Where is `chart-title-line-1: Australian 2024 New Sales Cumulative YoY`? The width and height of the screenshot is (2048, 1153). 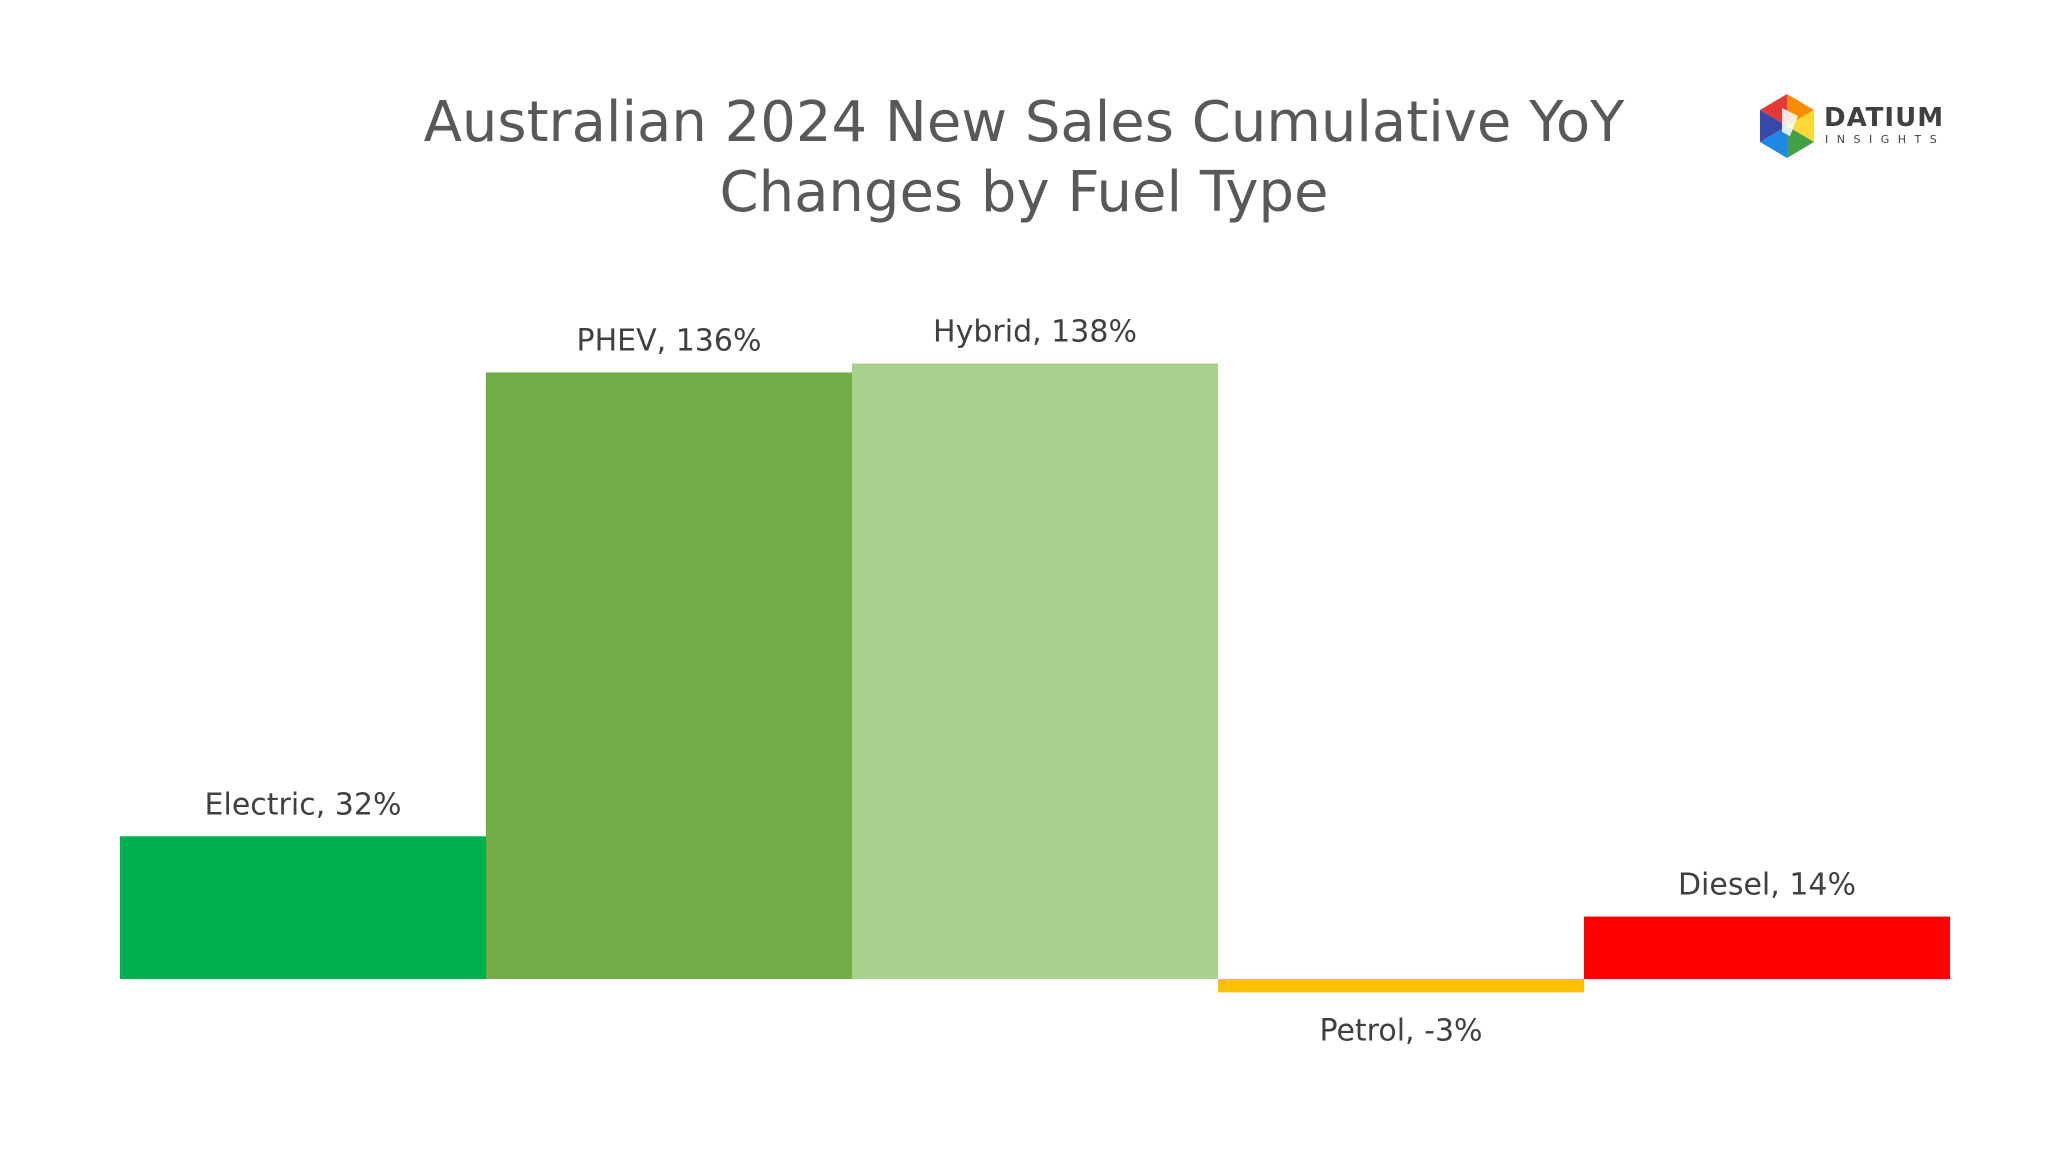
chart-title-line-1: Australian 2024 New Sales Cumulative YoY is located at coordinates (1024, 122).